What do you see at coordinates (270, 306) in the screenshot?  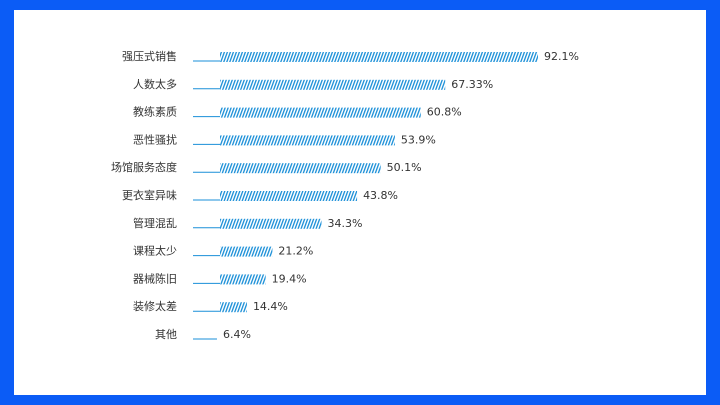 I see `value-label: 14.4%` at bounding box center [270, 306].